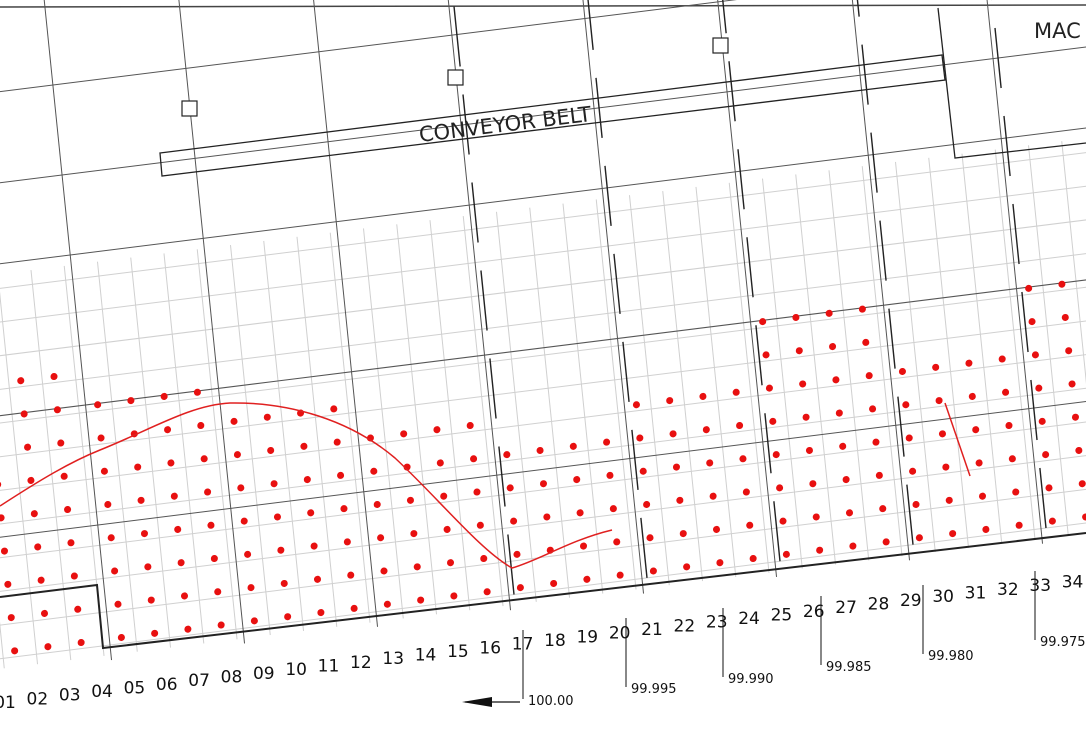 The image size is (1086, 734). What do you see at coordinates (751, 679) in the screenshot?
I see `elevation-label: 99.990` at bounding box center [751, 679].